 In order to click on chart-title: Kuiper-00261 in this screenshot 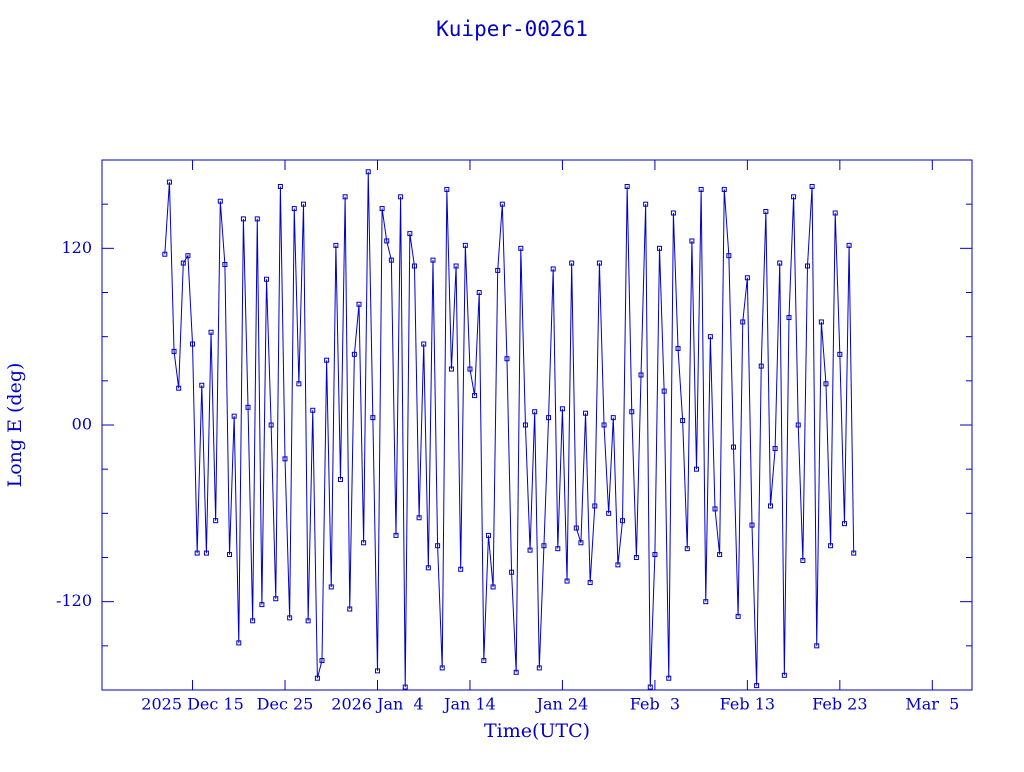, I will do `click(512, 29)`.